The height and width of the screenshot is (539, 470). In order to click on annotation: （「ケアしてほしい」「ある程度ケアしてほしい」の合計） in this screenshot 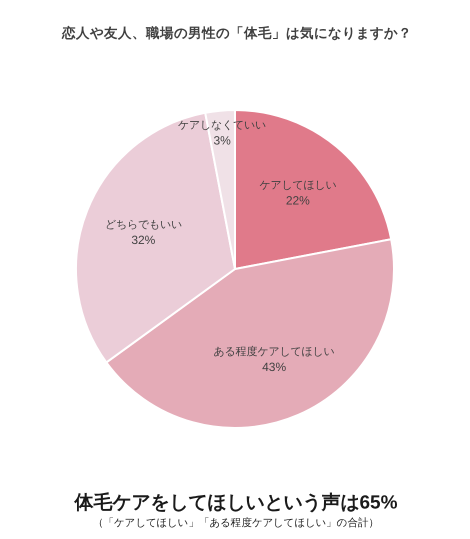, I will do `click(236, 523)`.